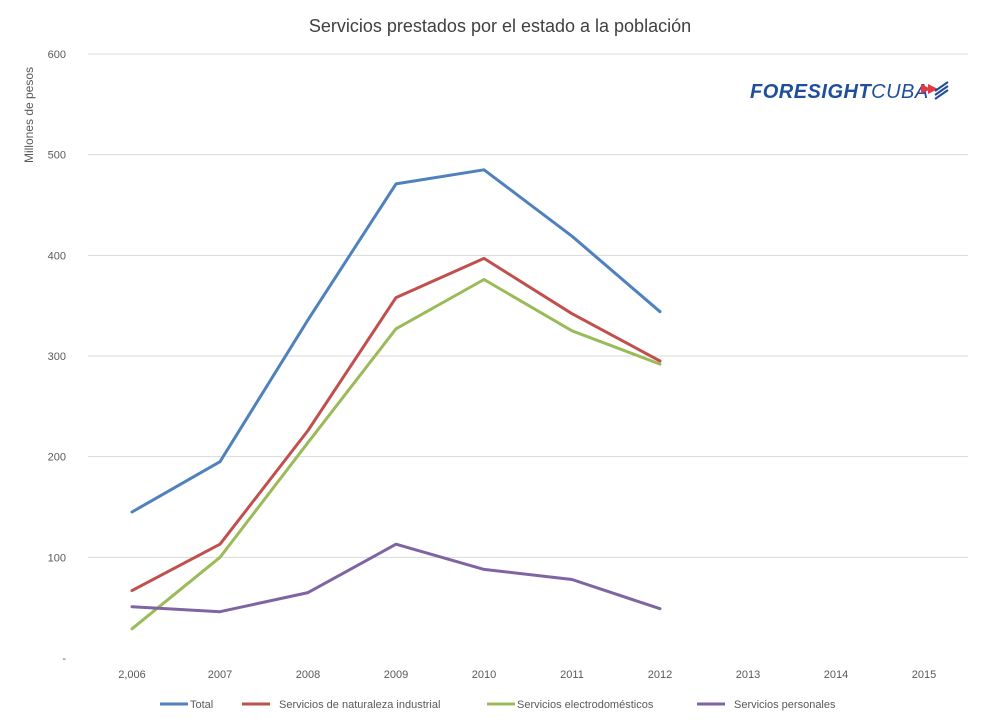  Describe the element at coordinates (359, 705) in the screenshot. I see `legend-label: Servicios de naturaleza industrial` at that location.